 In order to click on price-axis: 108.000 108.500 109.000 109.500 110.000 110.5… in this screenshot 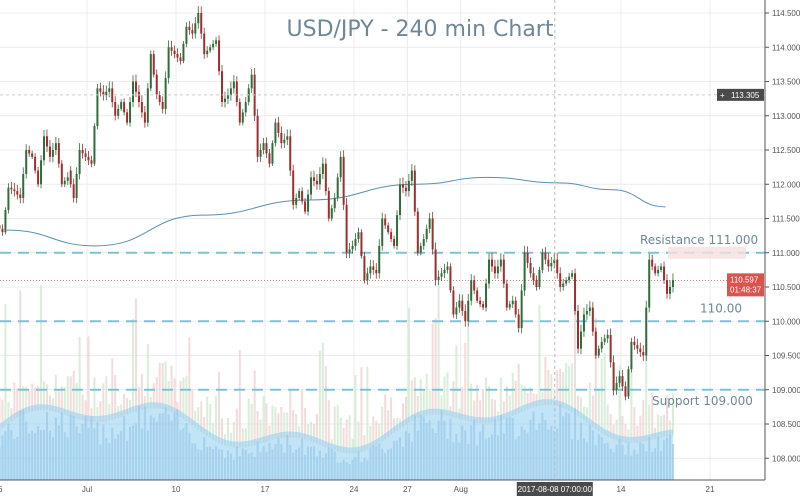, I will do `click(782, 240)`.